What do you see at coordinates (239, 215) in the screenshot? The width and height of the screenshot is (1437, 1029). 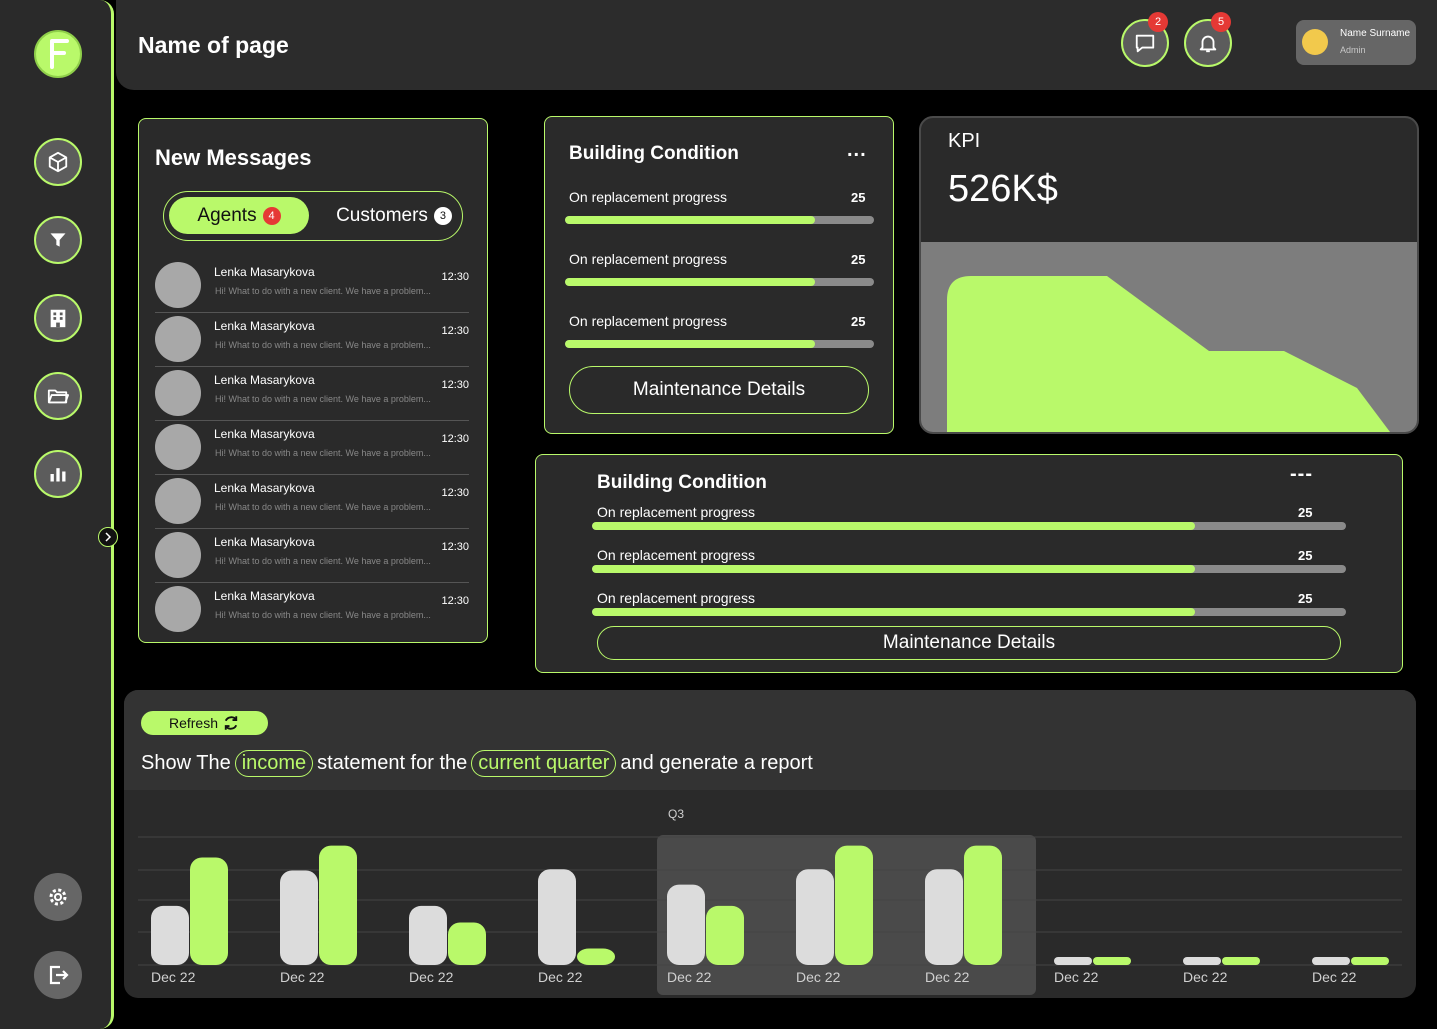 I see `tab-agents: Agents 4` at bounding box center [239, 215].